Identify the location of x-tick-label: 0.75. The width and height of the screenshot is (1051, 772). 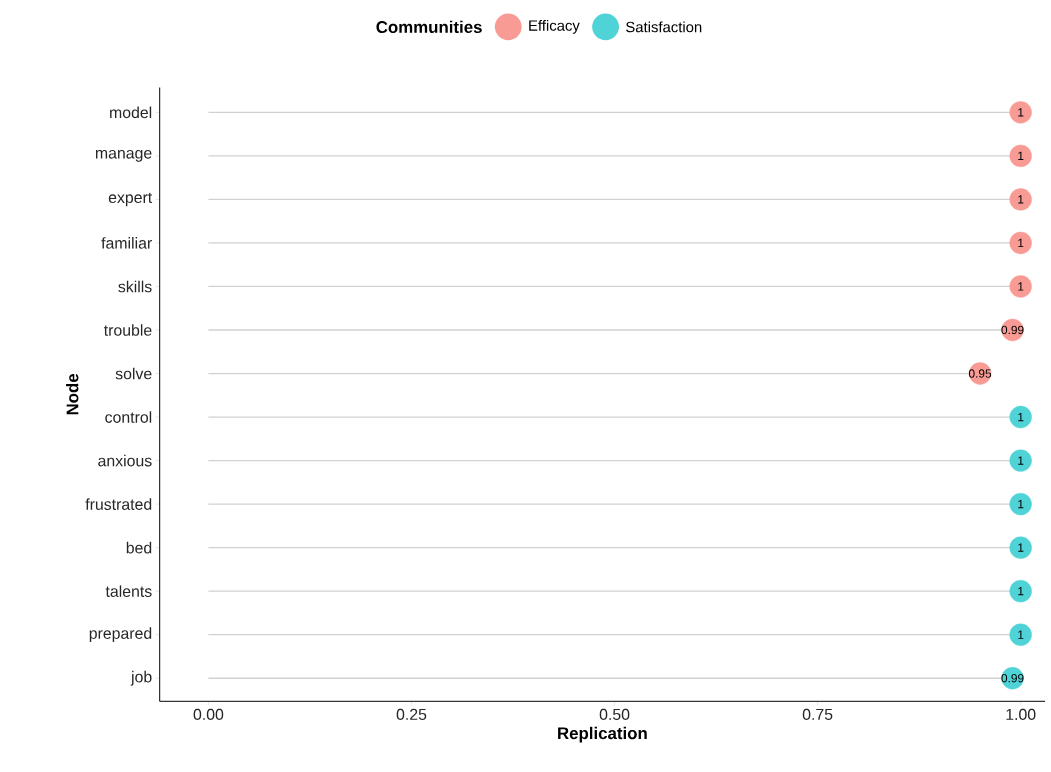
(817, 714).